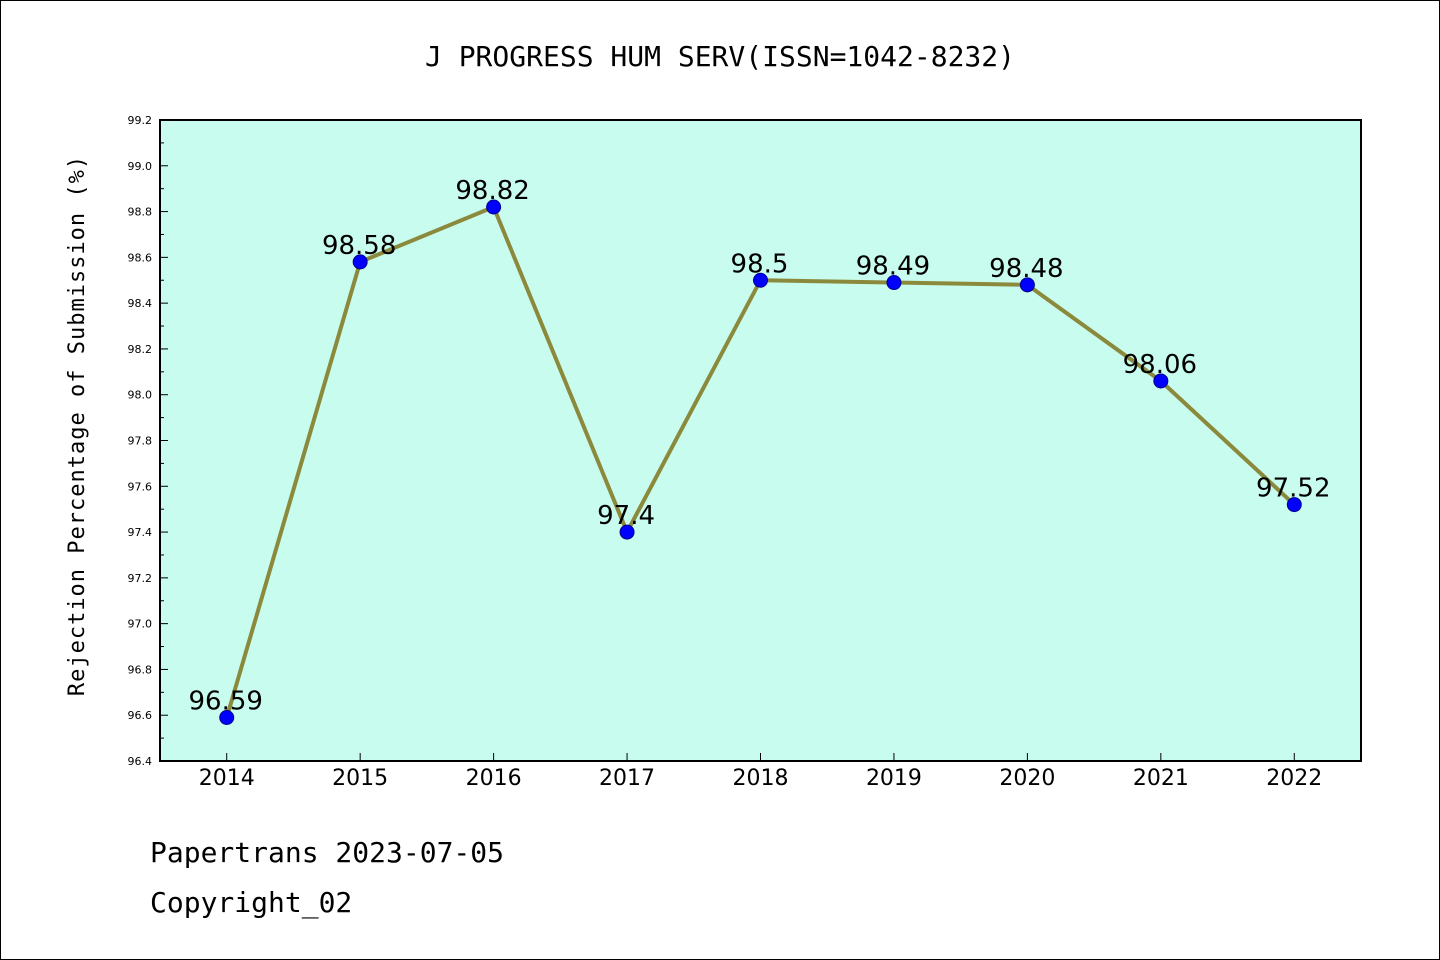 The width and height of the screenshot is (1440, 960). Describe the element at coordinates (494, 778) in the screenshot. I see `x-tick-label: 2016` at that location.